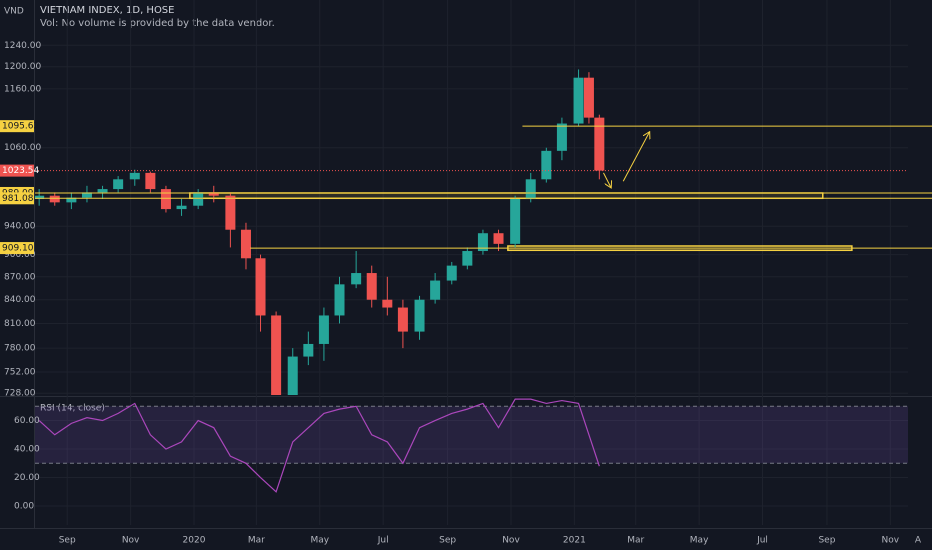 This screenshot has width=932, height=550. What do you see at coordinates (24, 507) in the screenshot?
I see `rsi-tick-label: 0.00` at bounding box center [24, 507].